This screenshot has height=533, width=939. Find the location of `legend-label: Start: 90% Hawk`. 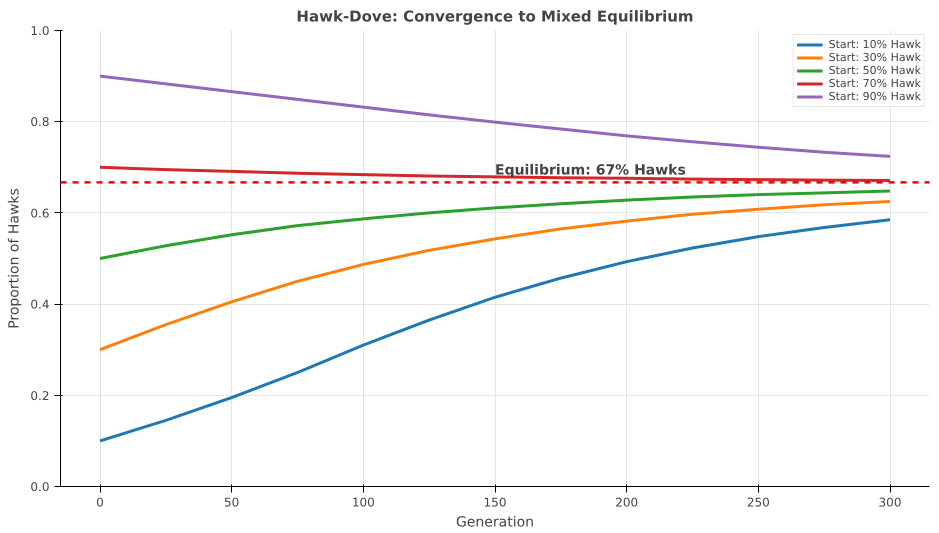

legend-label: Start: 90% Hawk is located at coordinates (874, 96).